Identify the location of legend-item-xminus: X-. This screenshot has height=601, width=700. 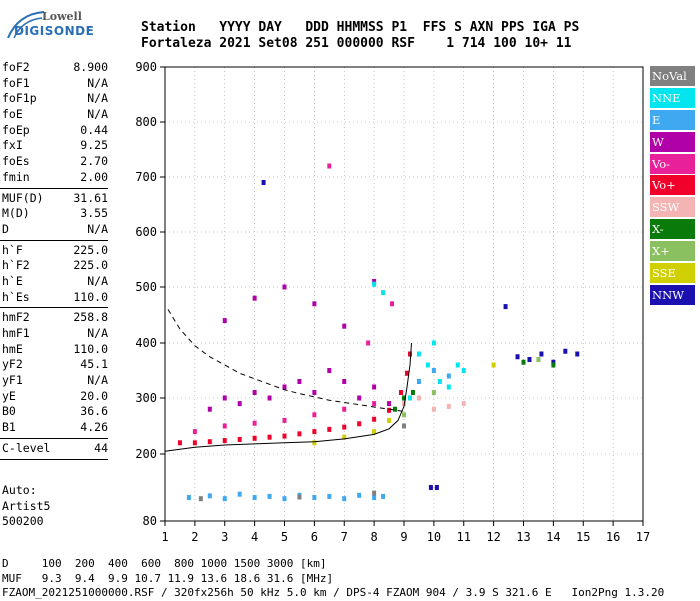
(672, 229).